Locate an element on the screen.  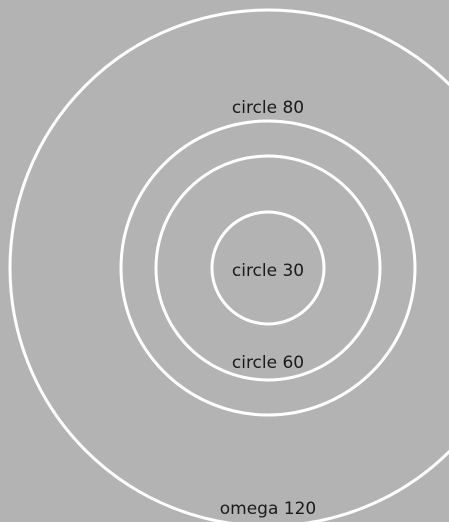
label-circle-60: circle 60 is located at coordinates (268, 363).